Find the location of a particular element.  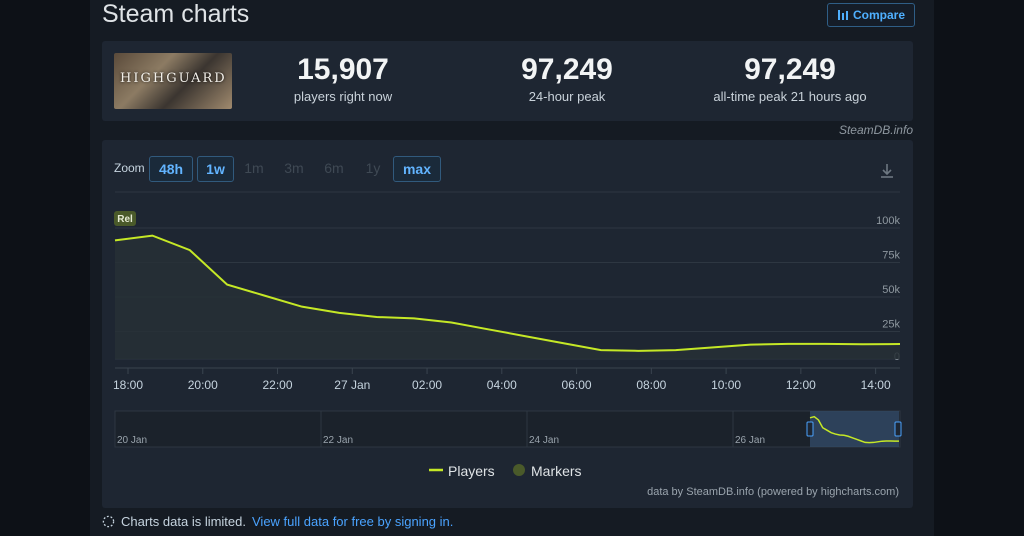

x-tick-label: 10:00 is located at coordinates (726, 385).